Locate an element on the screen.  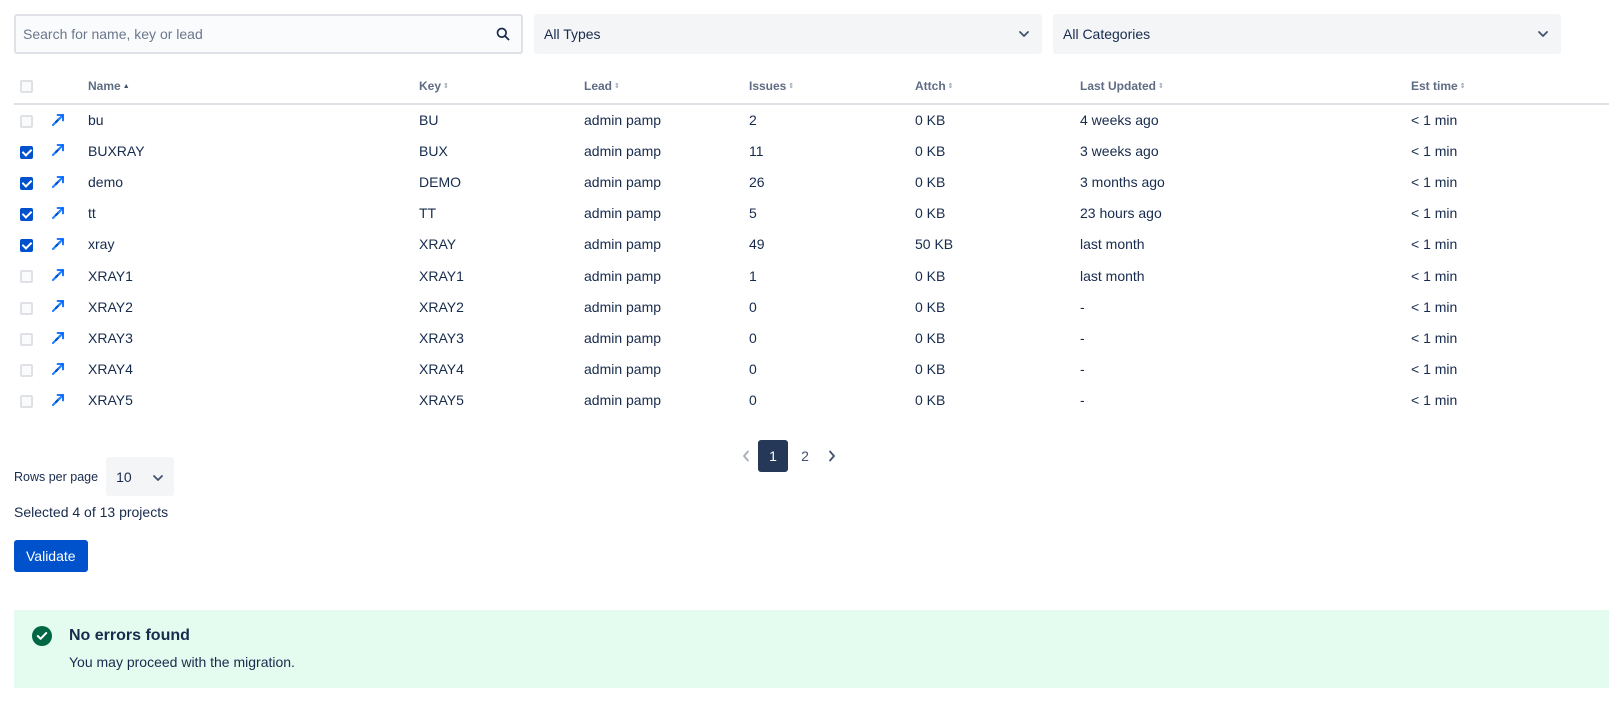
selection-summary: Selected 4 of 13 projects is located at coordinates (91, 512).